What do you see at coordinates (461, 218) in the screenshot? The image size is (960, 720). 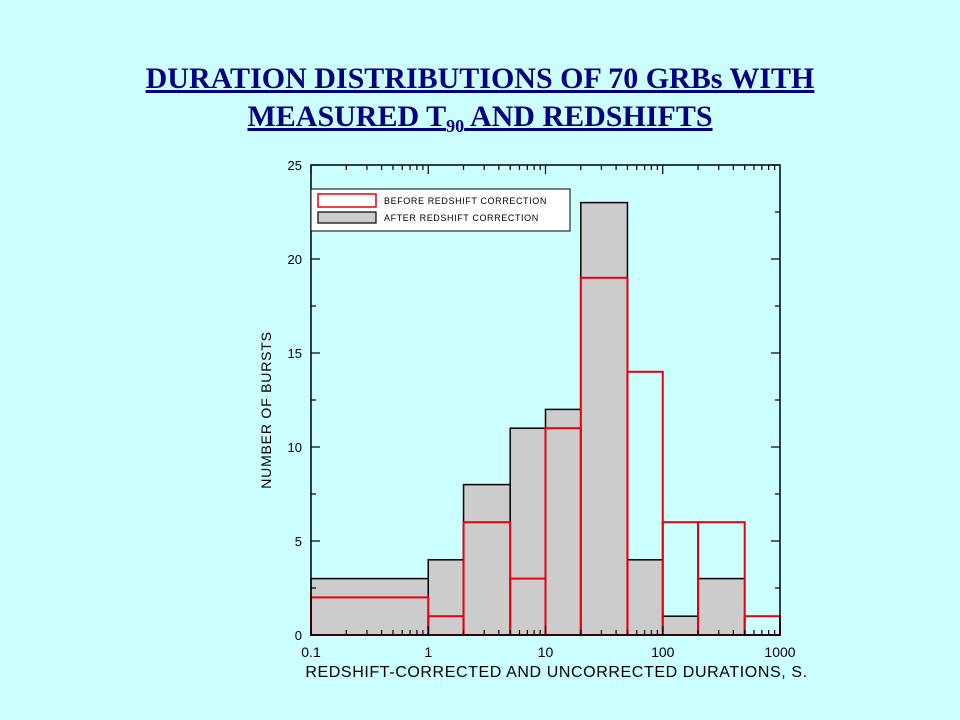 I see `legend-label-after: AFTER REDSHIFT CORRECTION` at bounding box center [461, 218].